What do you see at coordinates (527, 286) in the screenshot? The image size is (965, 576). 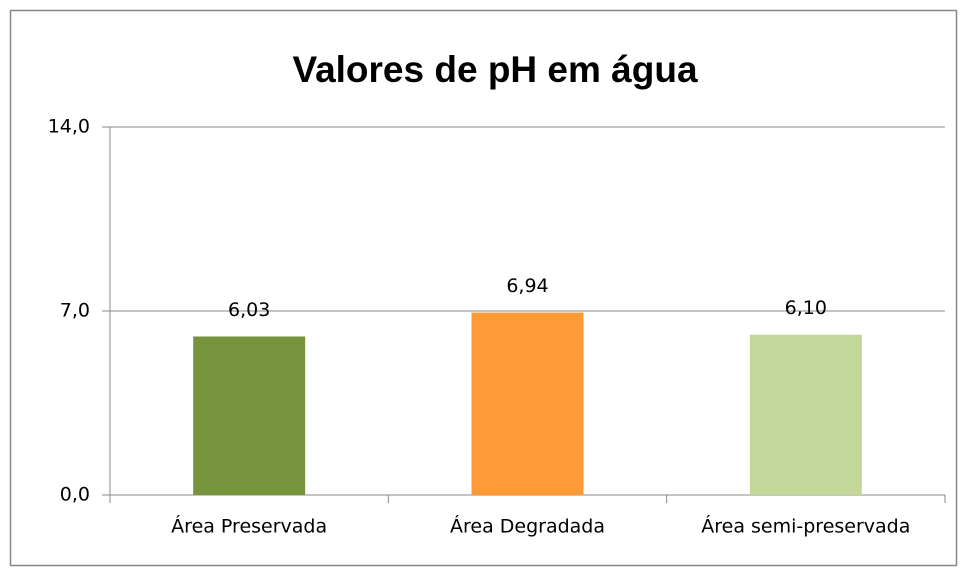 I see `data-label: 6,94` at bounding box center [527, 286].